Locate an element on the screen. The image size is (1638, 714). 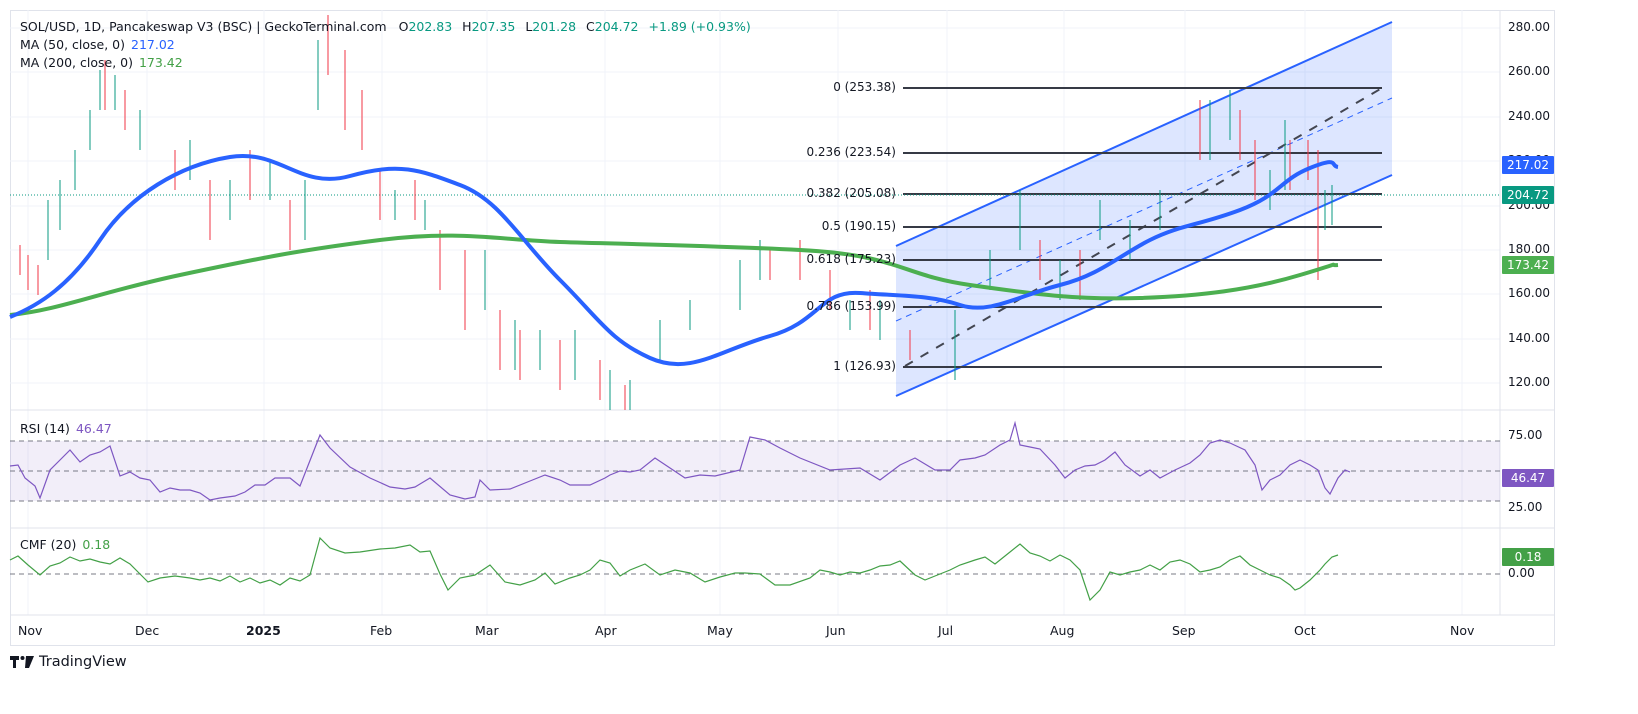
cmf-value: 0.18 is located at coordinates (96, 544).